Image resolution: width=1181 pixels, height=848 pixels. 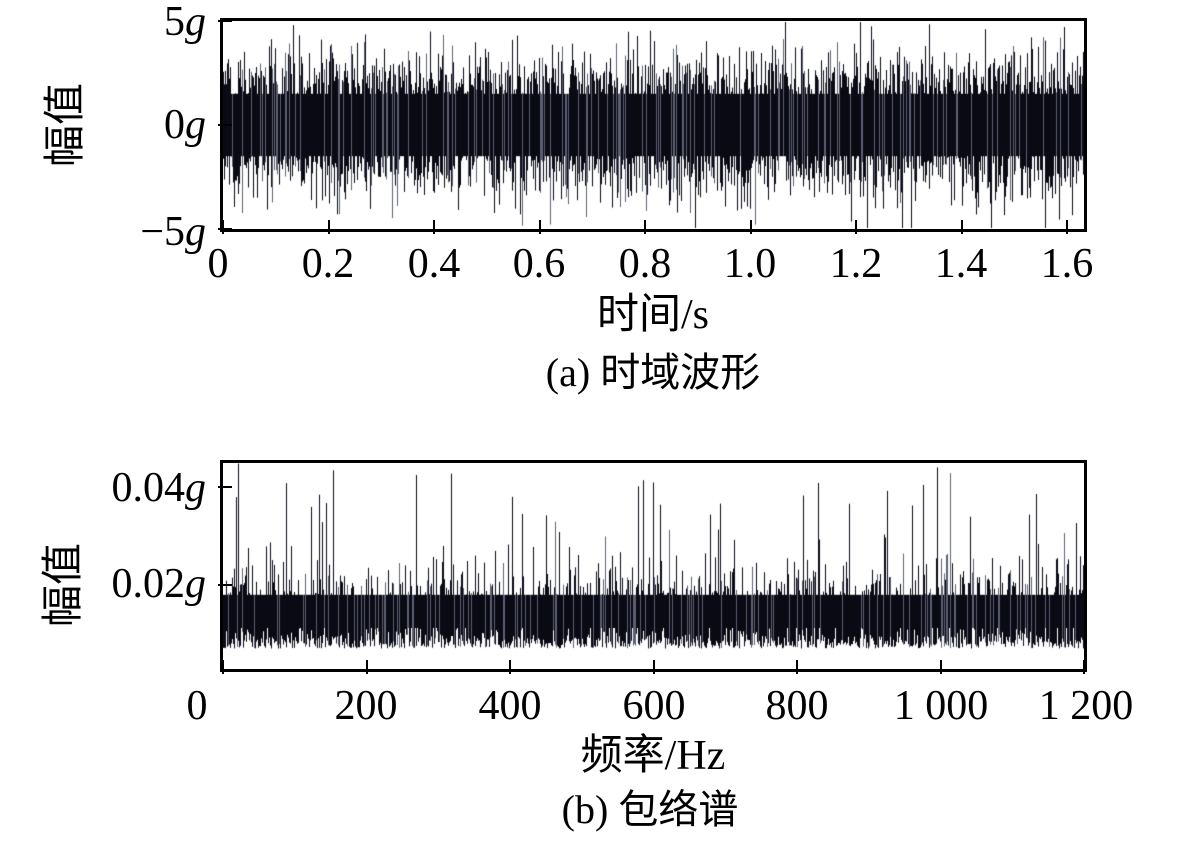 I want to click on panel-a-x-tick-label: 1.2, so click(x=856, y=264).